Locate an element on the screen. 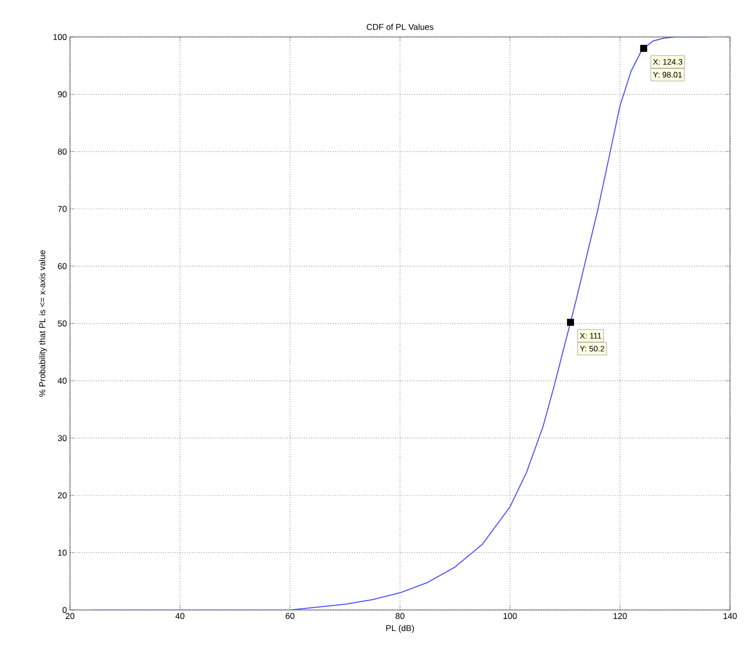 The height and width of the screenshot is (660, 746). y-tick-label: 90 is located at coordinates (62, 94).